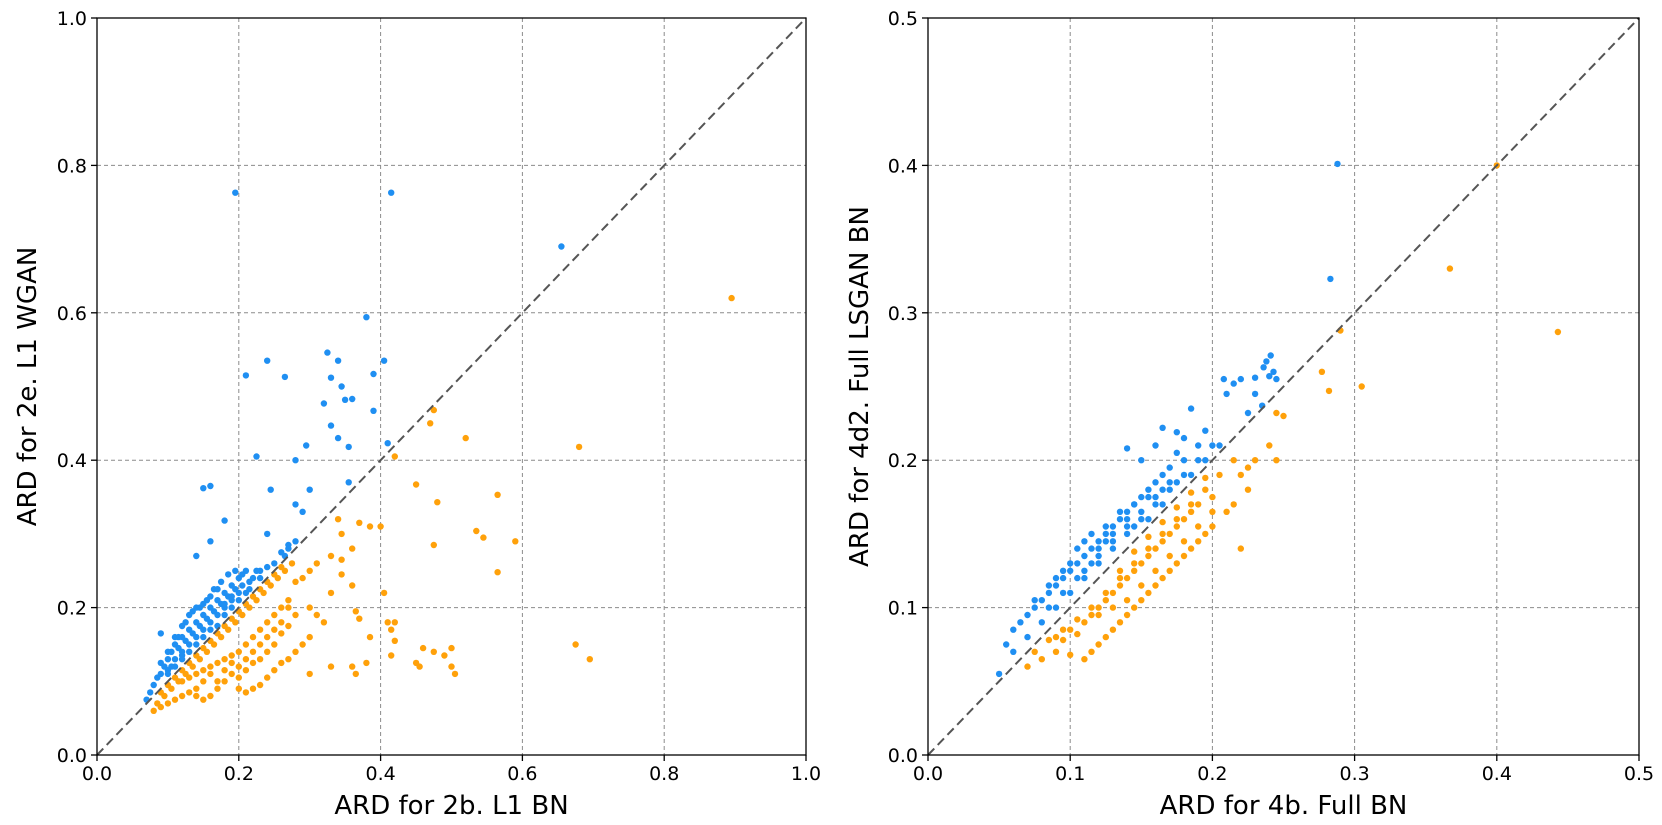  What do you see at coordinates (806, 774) in the screenshot?
I see `x-tick-label: 1.0` at bounding box center [806, 774].